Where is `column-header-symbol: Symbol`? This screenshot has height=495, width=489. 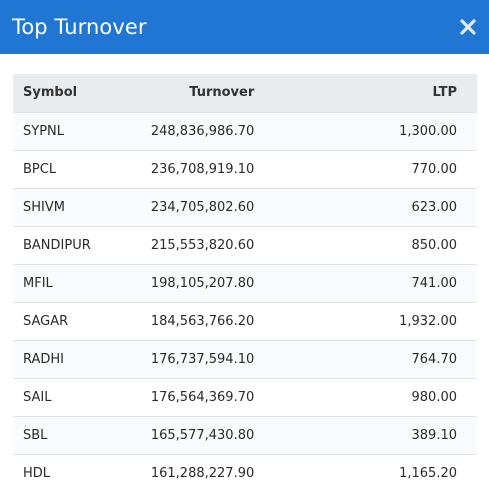
column-header-symbol: Symbol is located at coordinates (50, 93).